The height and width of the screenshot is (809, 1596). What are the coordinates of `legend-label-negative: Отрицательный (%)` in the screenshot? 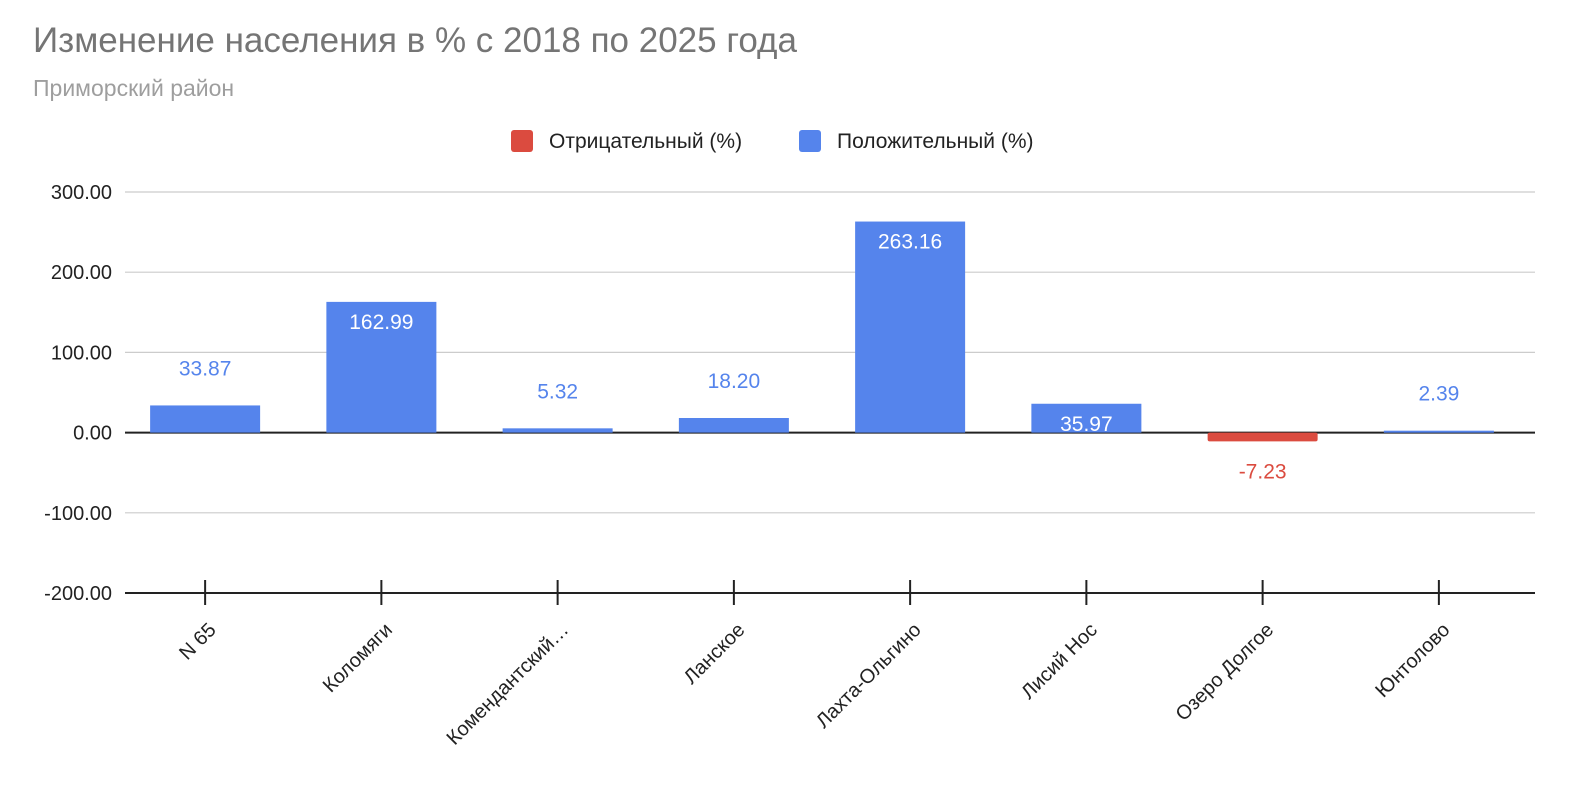 It's located at (645, 141).